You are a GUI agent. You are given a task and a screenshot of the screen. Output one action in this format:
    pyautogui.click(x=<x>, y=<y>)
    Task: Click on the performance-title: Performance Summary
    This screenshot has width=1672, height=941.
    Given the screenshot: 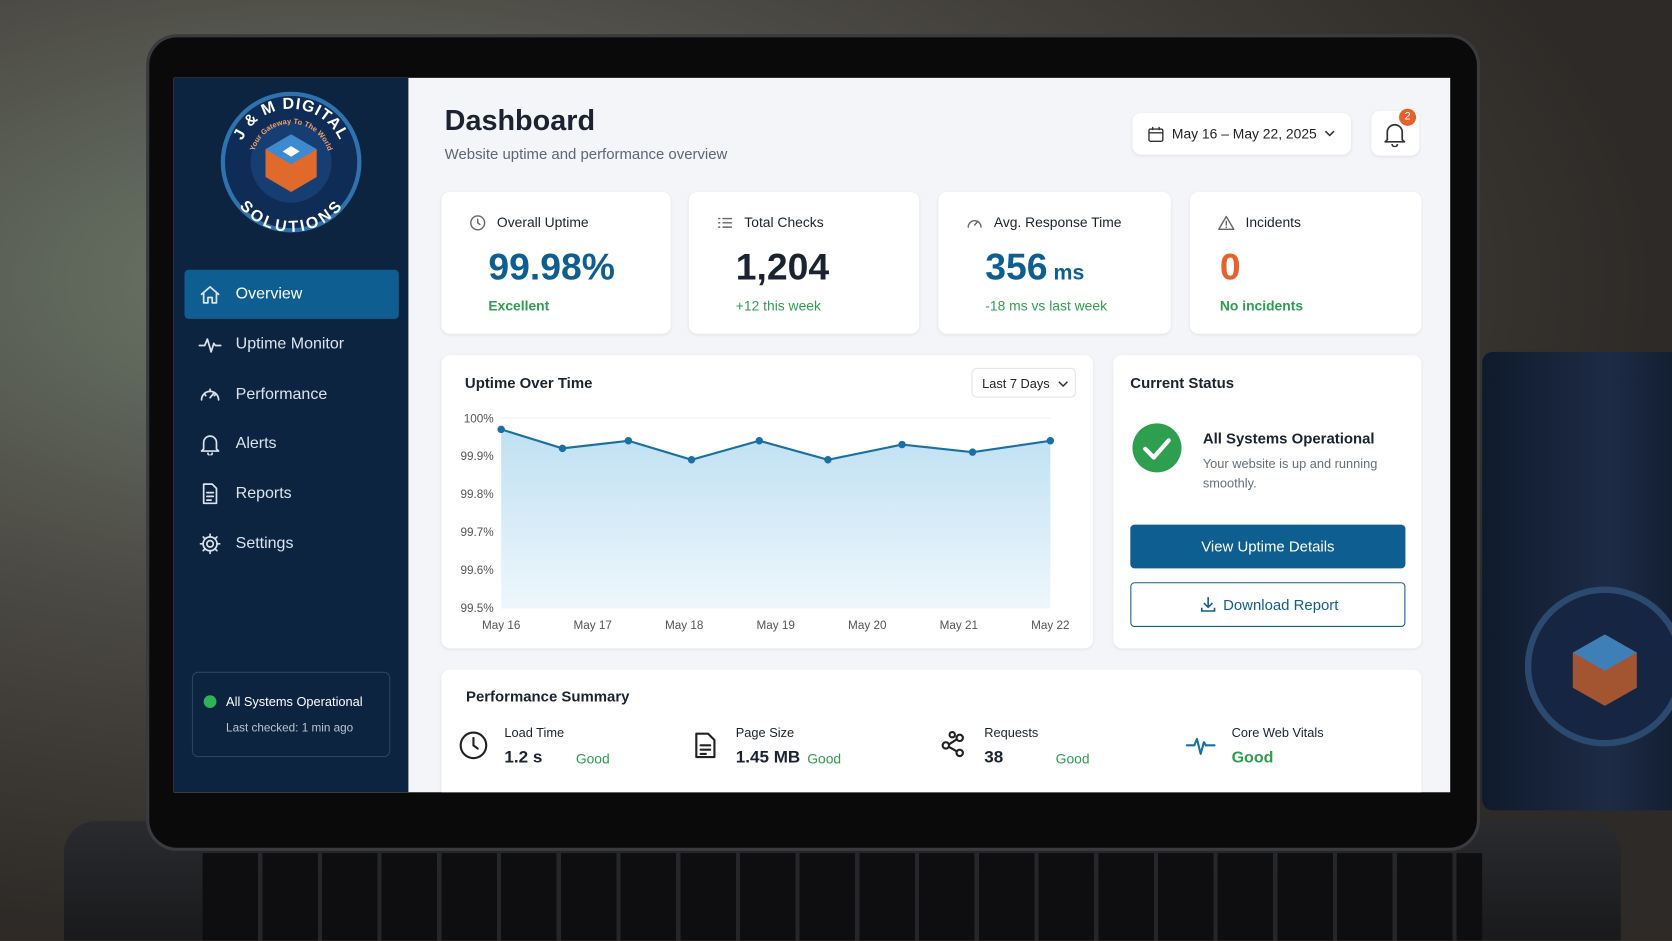 What is the action you would take?
    pyautogui.click(x=547, y=696)
    